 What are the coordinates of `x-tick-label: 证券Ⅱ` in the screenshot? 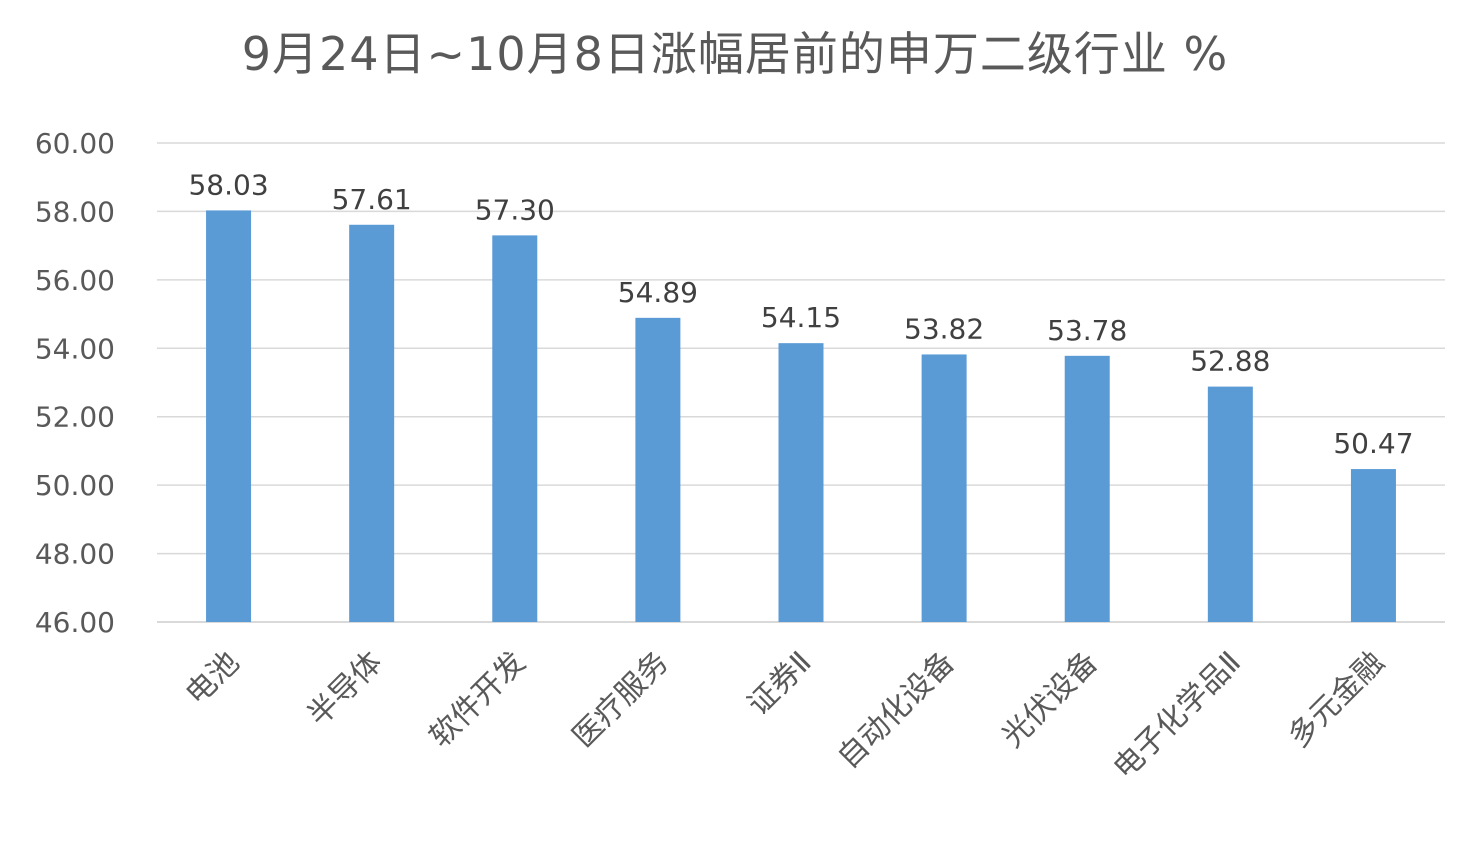 It's located at (780, 684).